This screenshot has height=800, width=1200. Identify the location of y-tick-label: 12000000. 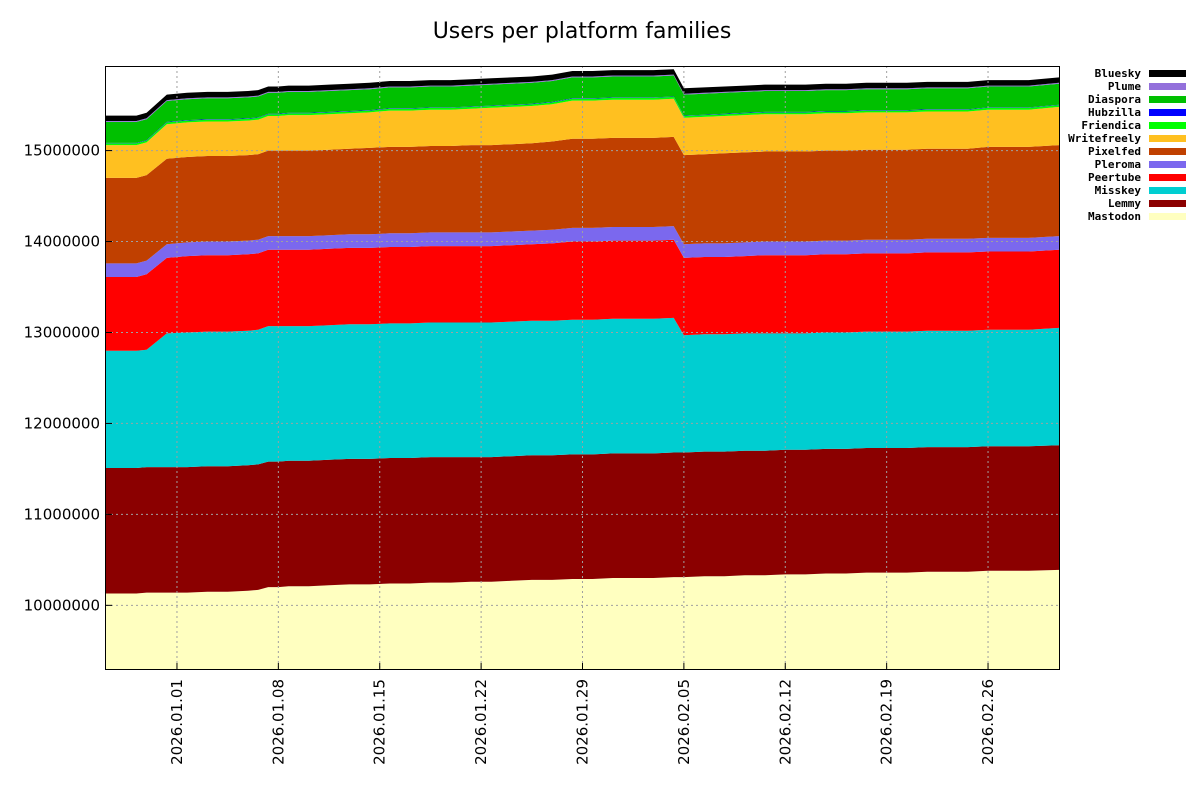
(62, 423).